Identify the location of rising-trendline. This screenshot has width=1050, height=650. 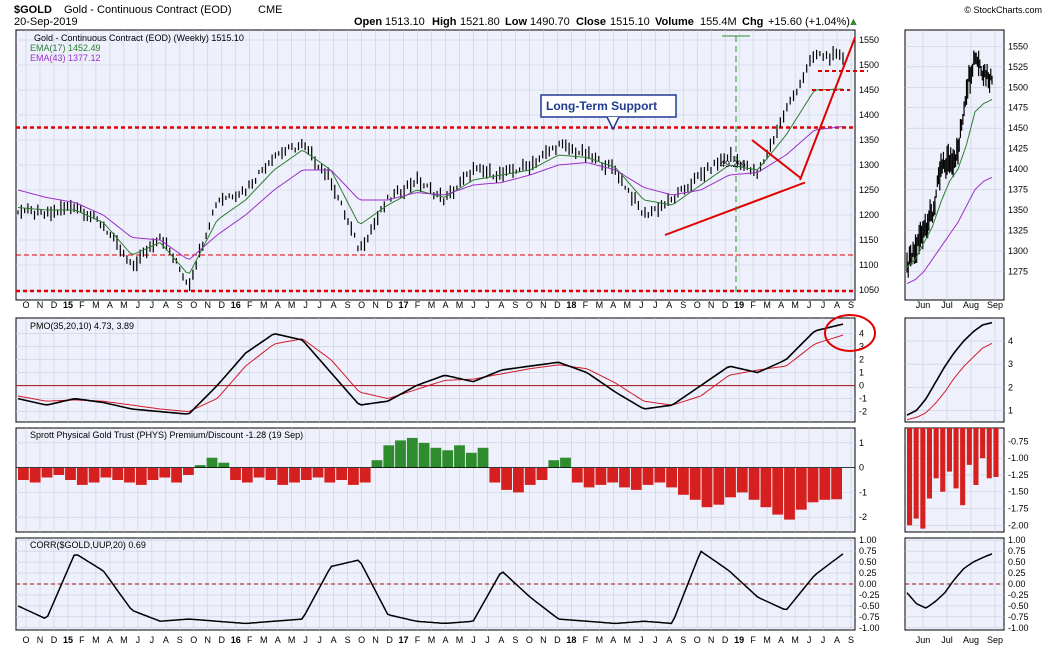
(735, 208).